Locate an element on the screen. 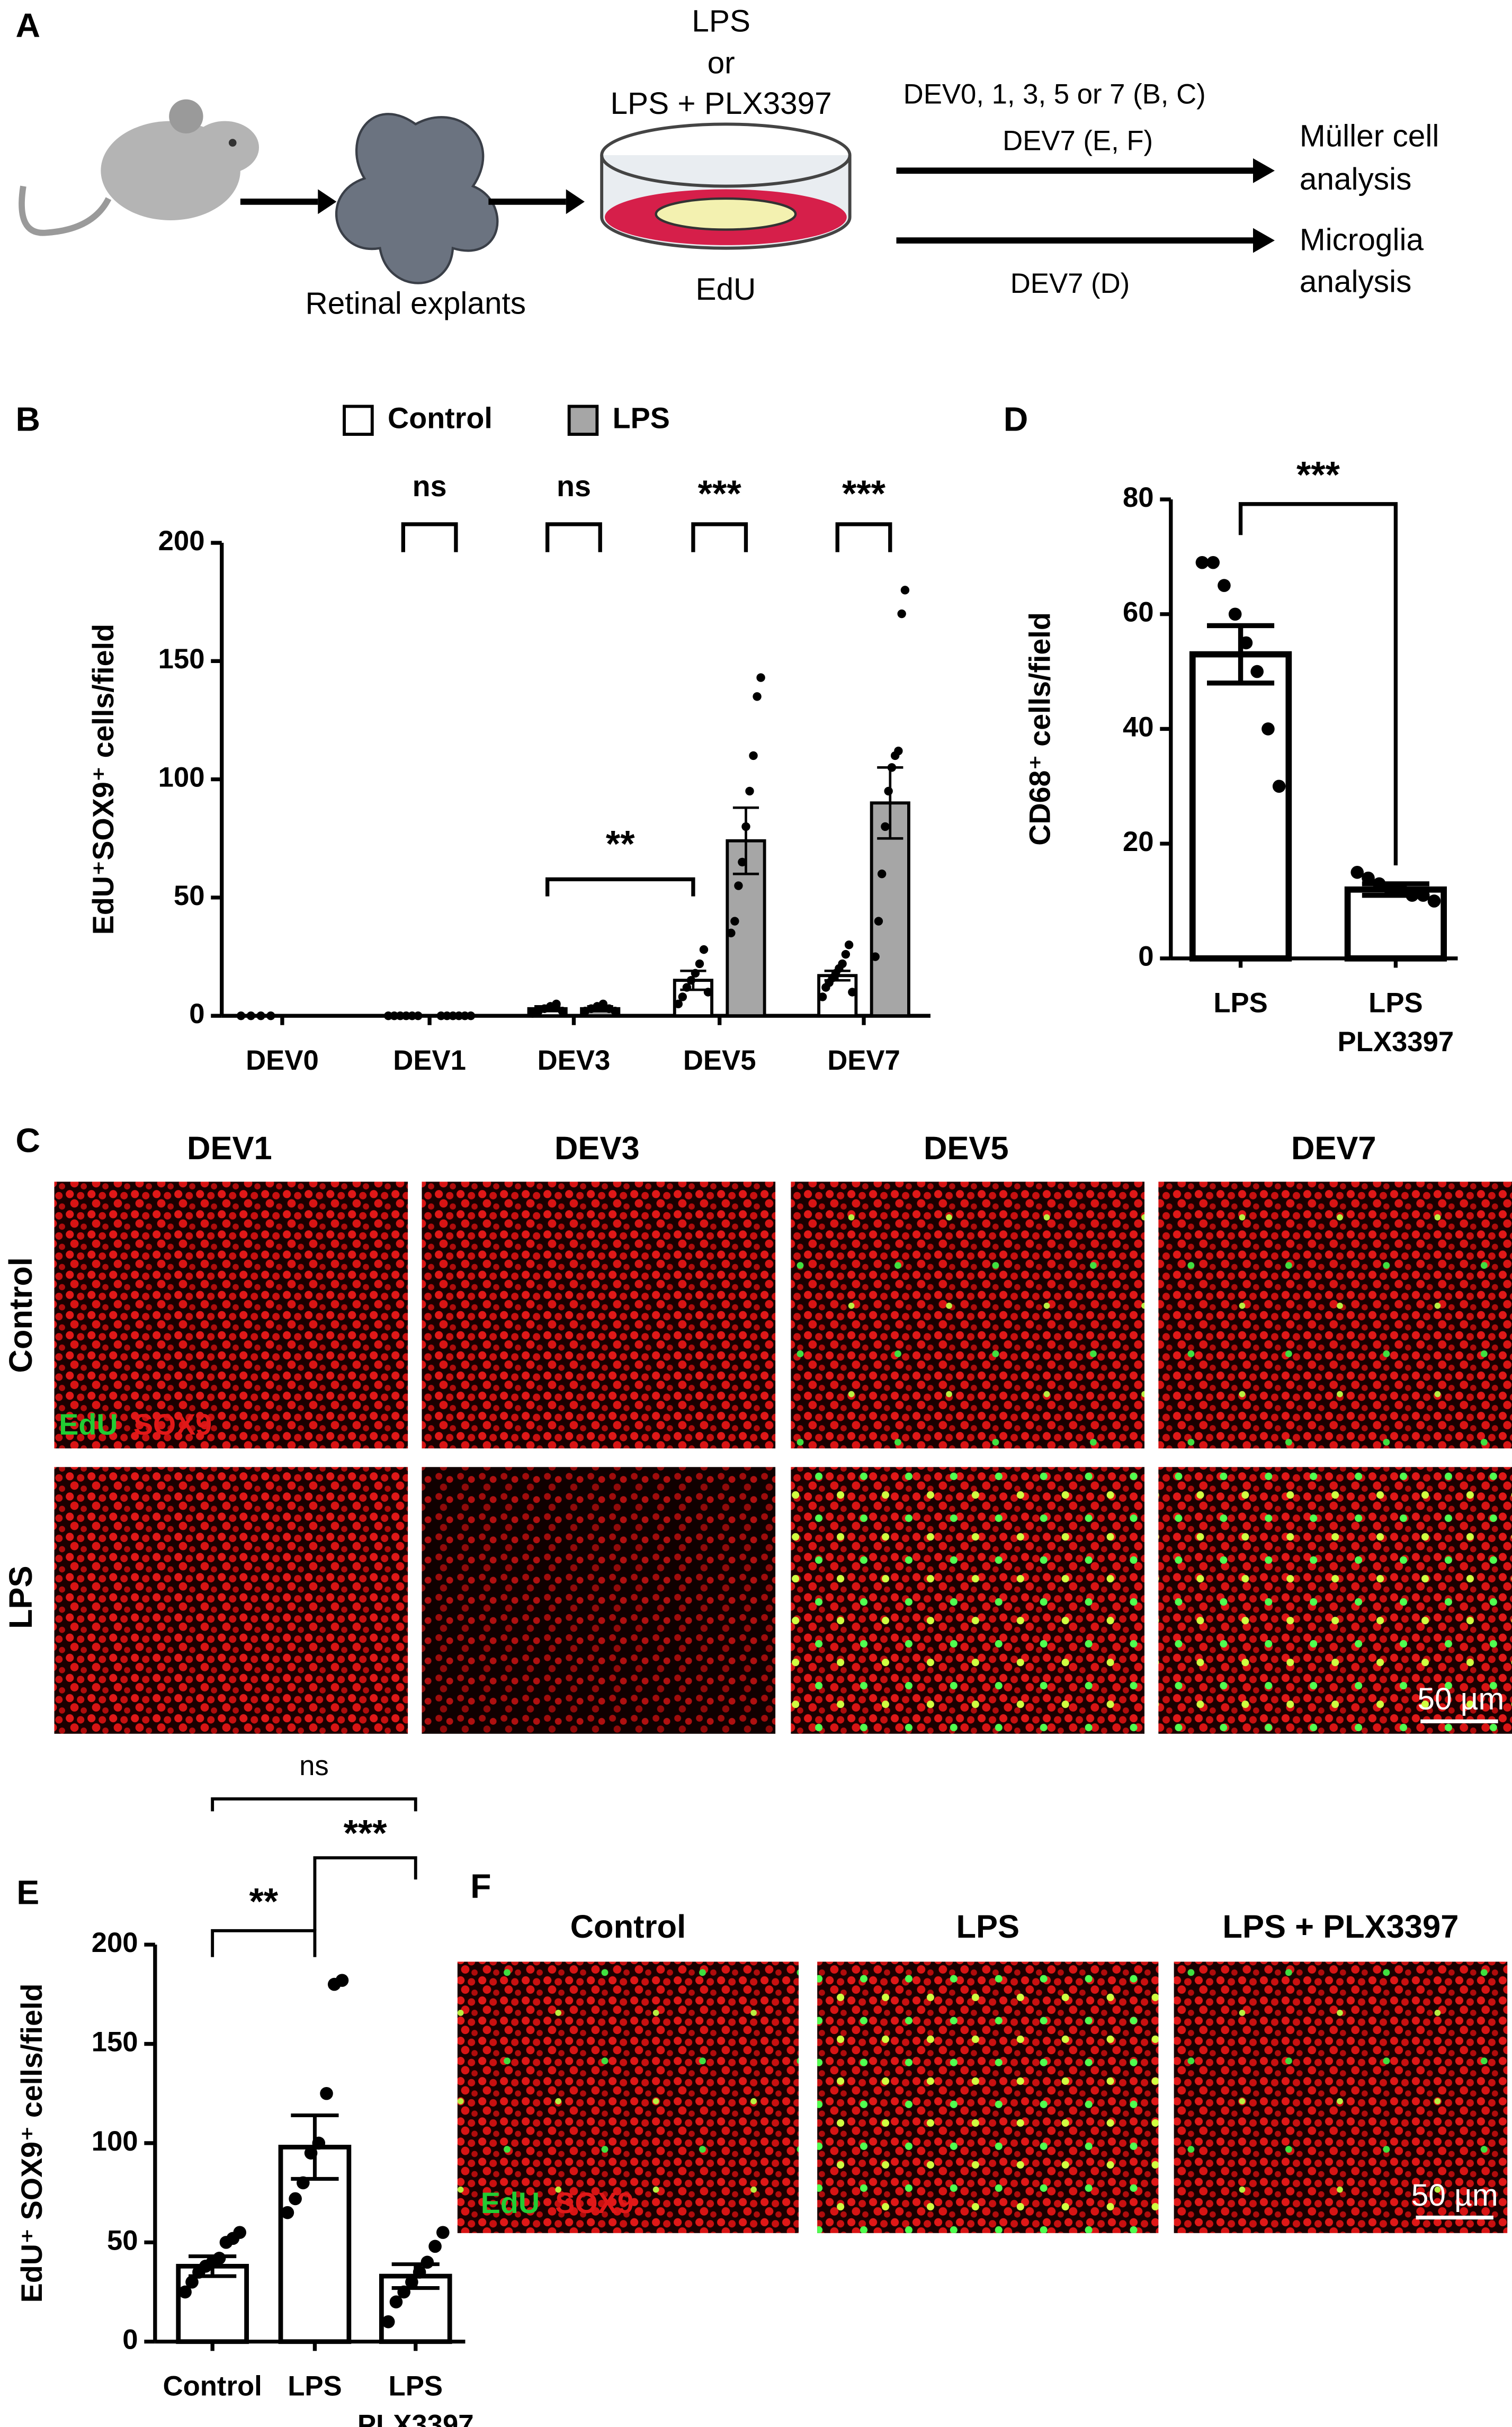 This screenshot has height=2427, width=1512. explants-label: Retinal explants is located at coordinates (416, 303).